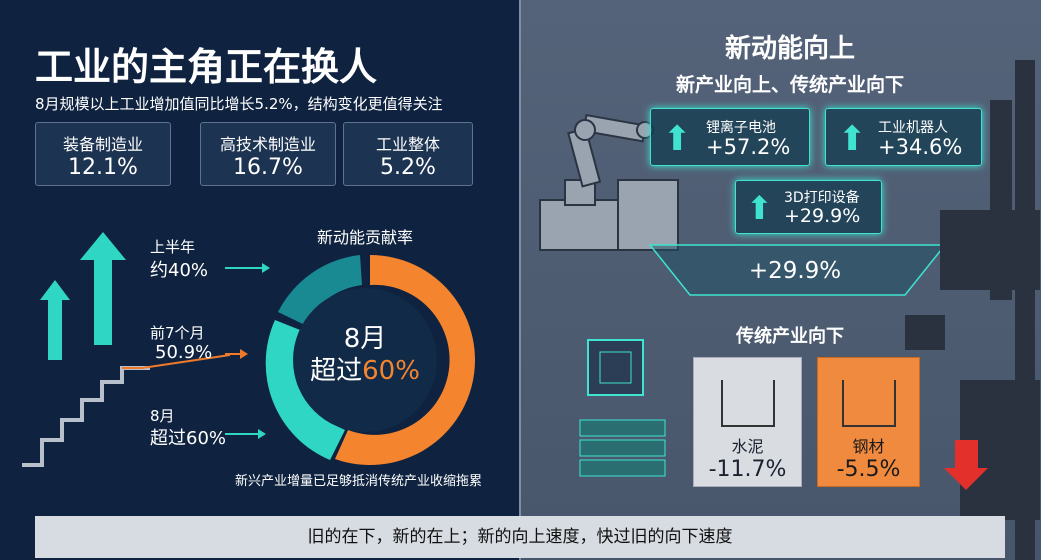 Image resolution: width=1041 pixels, height=560 pixels. Describe the element at coordinates (86, 416) in the screenshot. I see `staircase` at that location.